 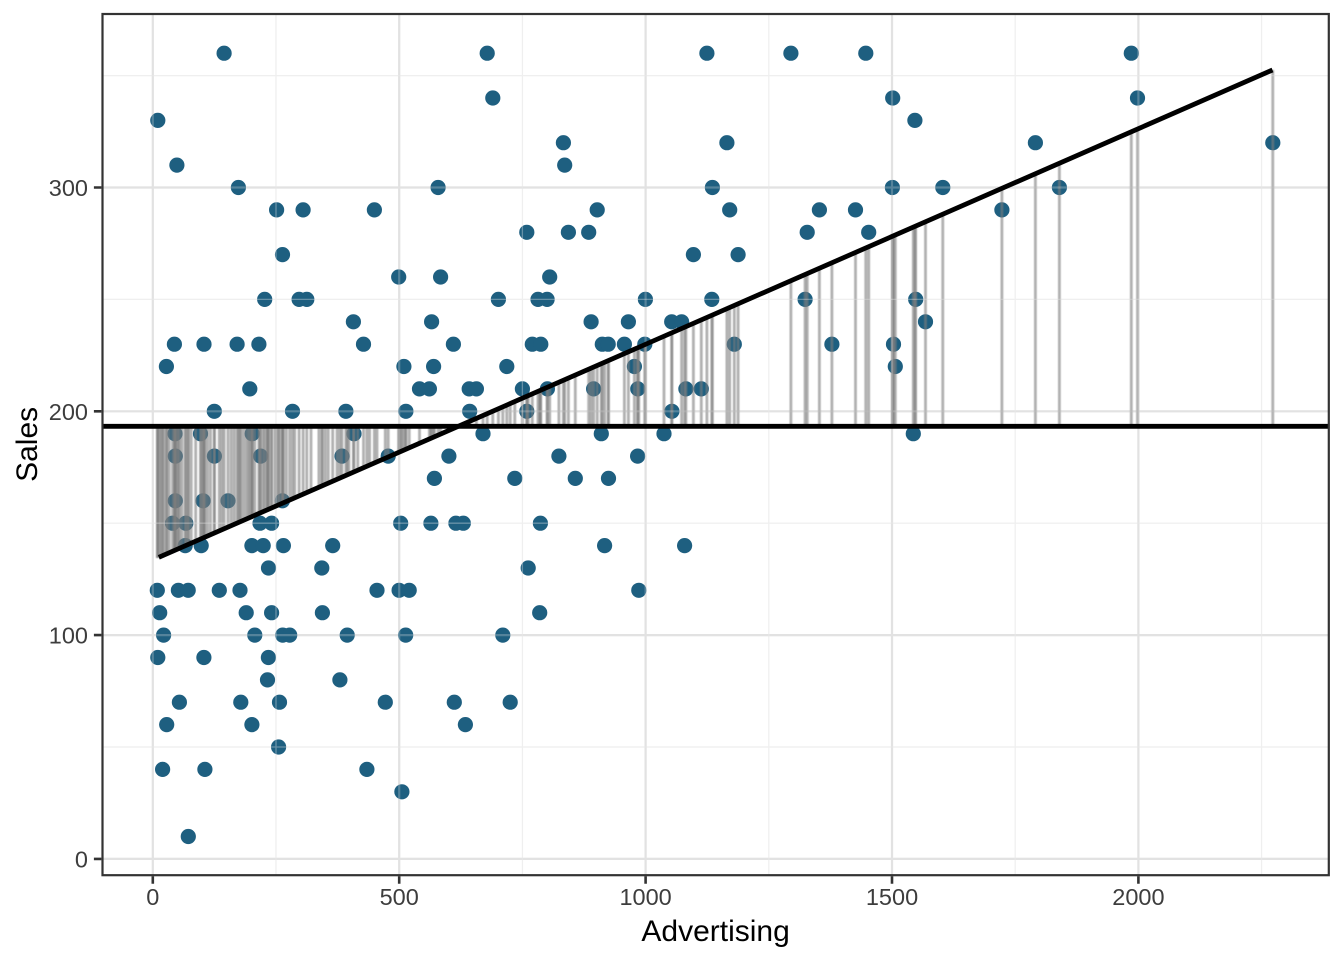 I want to click on svg-text: Advertising, so click(x=715, y=931).